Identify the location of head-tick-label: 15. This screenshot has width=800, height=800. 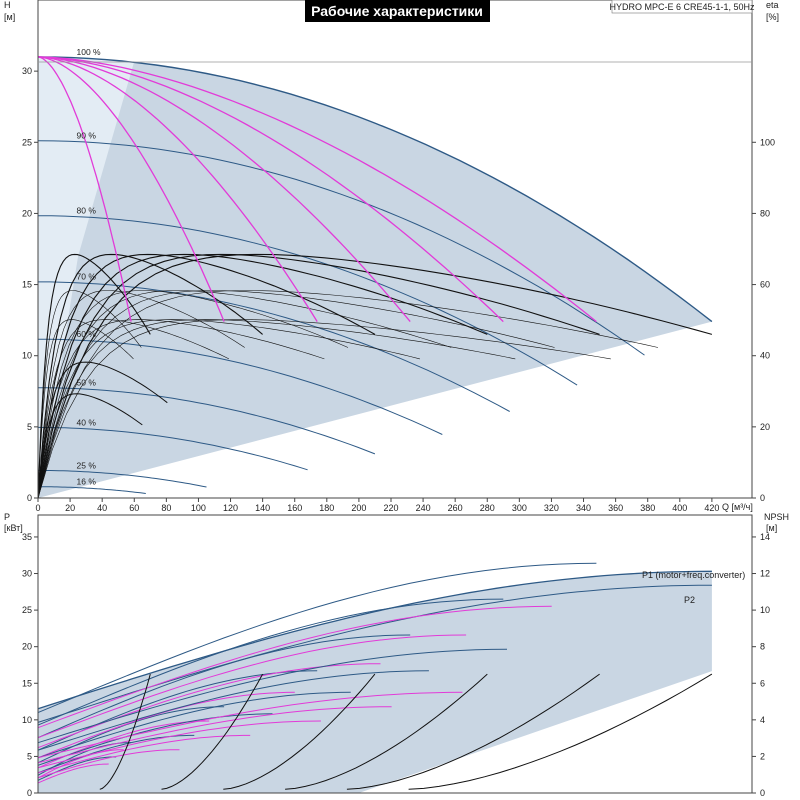
(27, 285).